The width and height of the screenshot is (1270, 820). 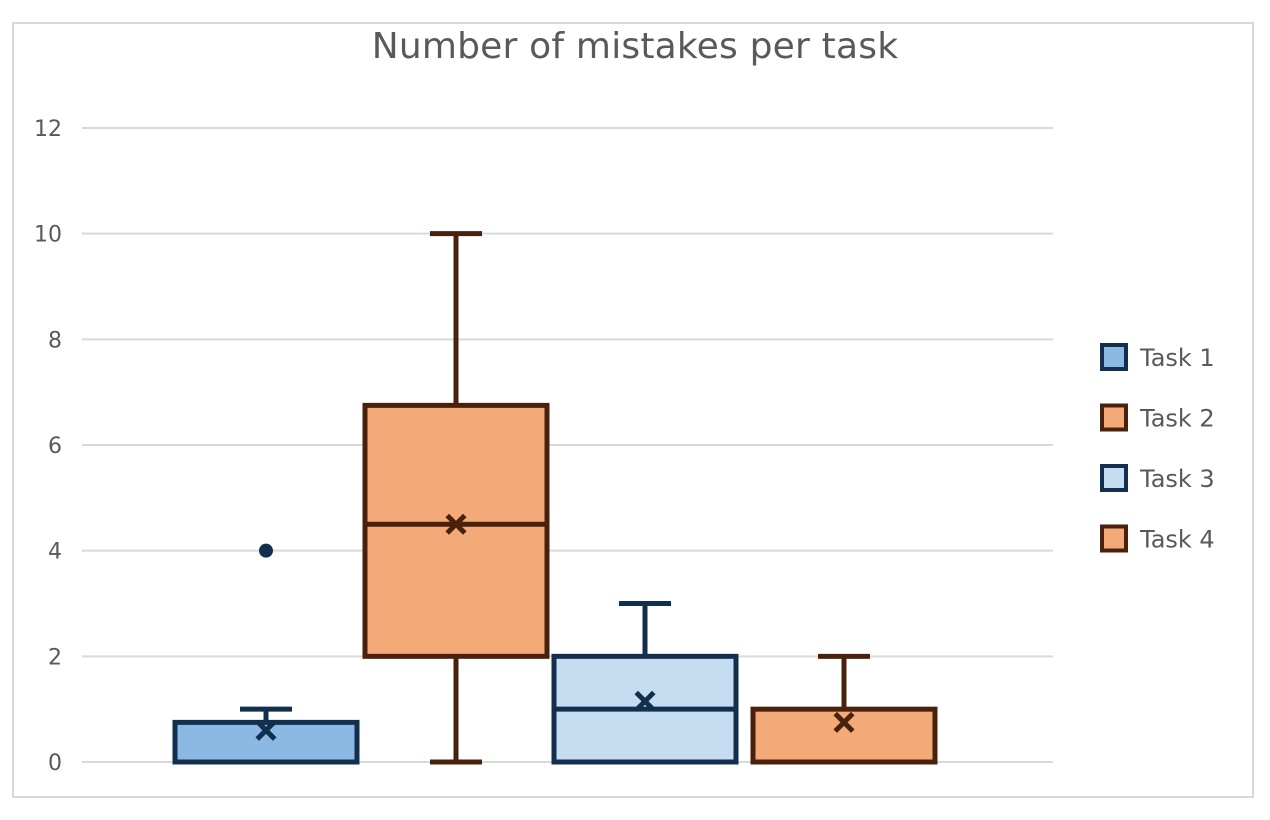 I want to click on y-tick-label: 12, so click(x=48, y=129).